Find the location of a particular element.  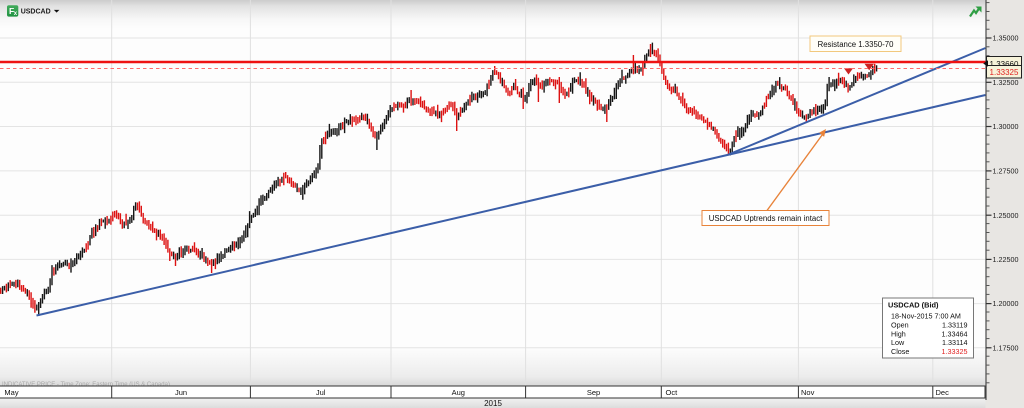

svg-text: 1.35000 is located at coordinates (1006, 38).